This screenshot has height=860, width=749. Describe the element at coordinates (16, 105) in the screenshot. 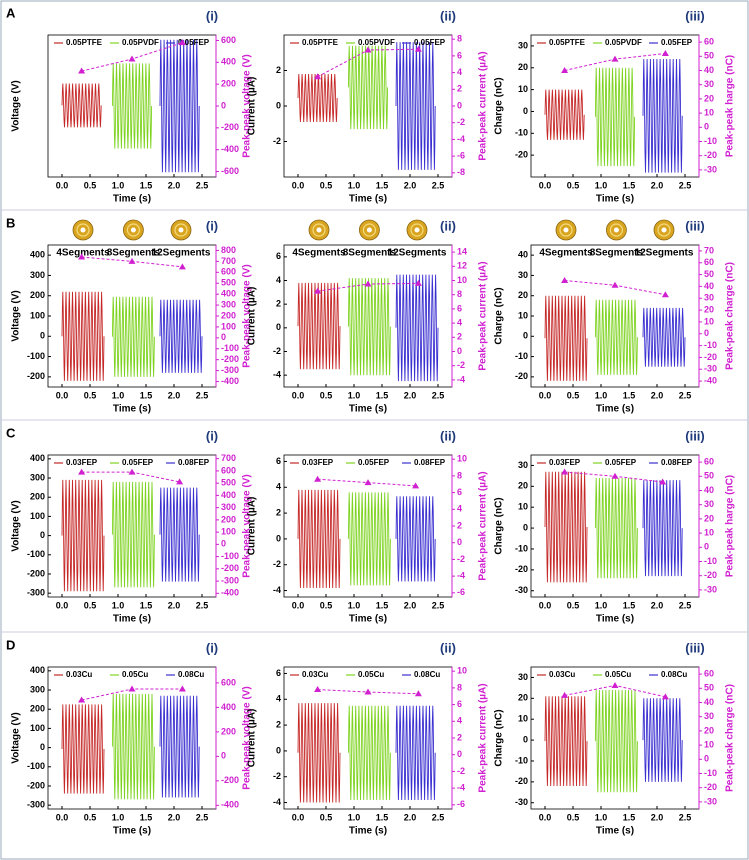

I see `y-axis-label: Voltage (V)` at that location.